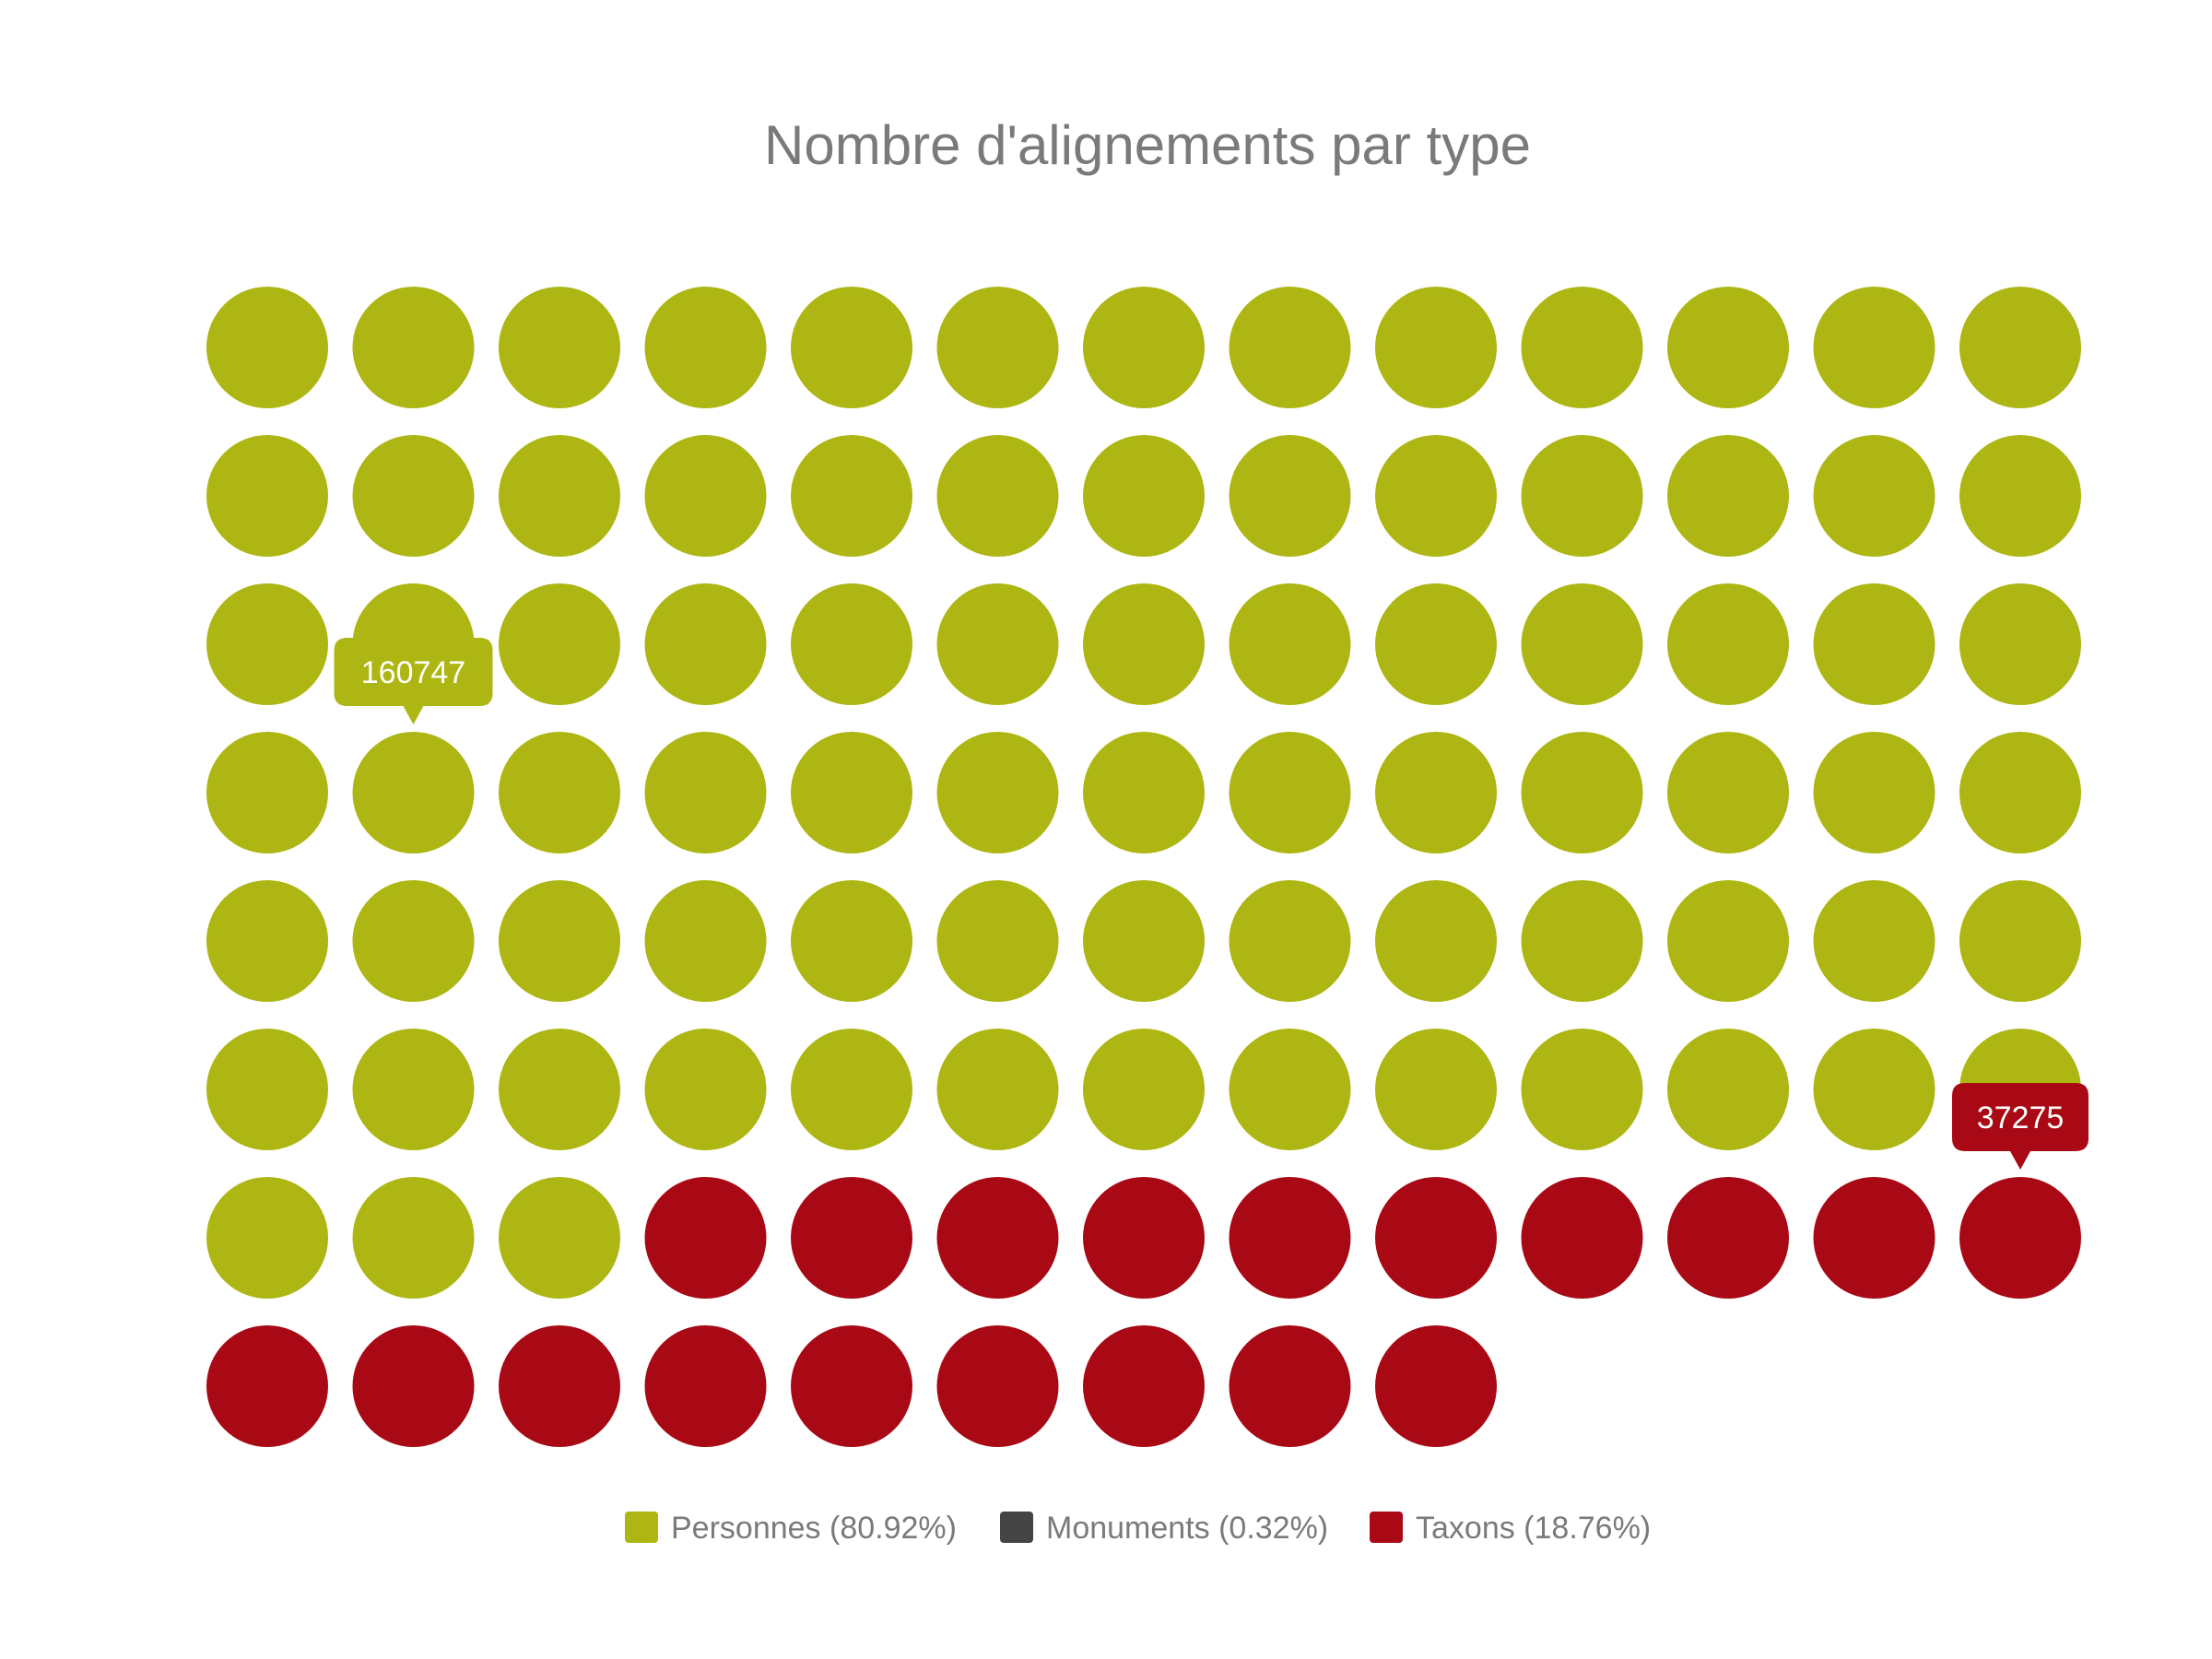 Image resolution: width=2212 pixels, height=1659 pixels. Describe the element at coordinates (791, 1528) in the screenshot. I see `legend-item-personnes: Personnes (80.92%)` at that location.